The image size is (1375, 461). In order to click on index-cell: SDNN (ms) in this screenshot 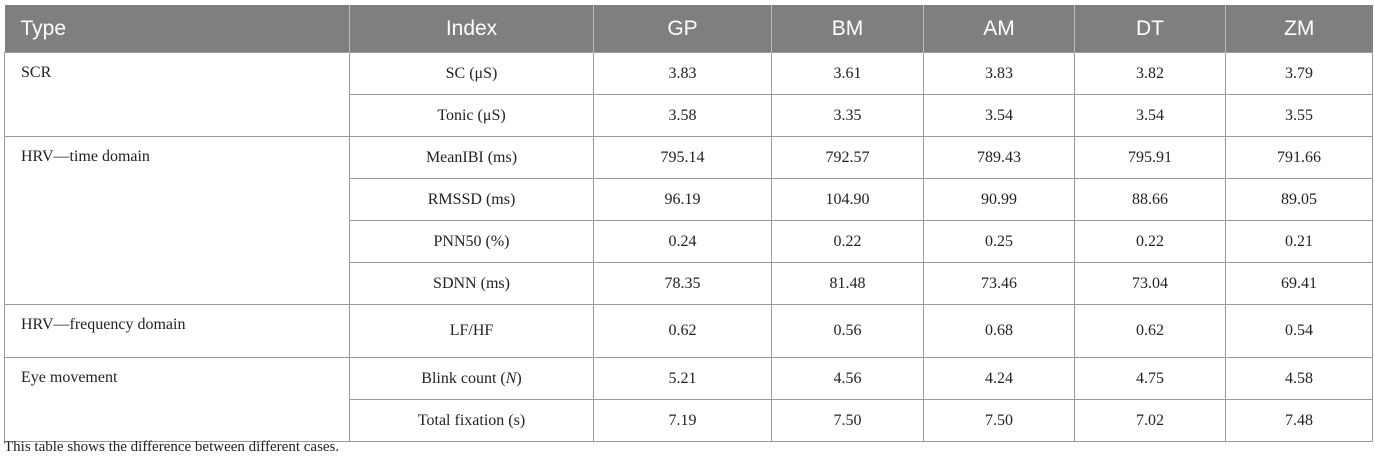, I will do `click(471, 283)`.